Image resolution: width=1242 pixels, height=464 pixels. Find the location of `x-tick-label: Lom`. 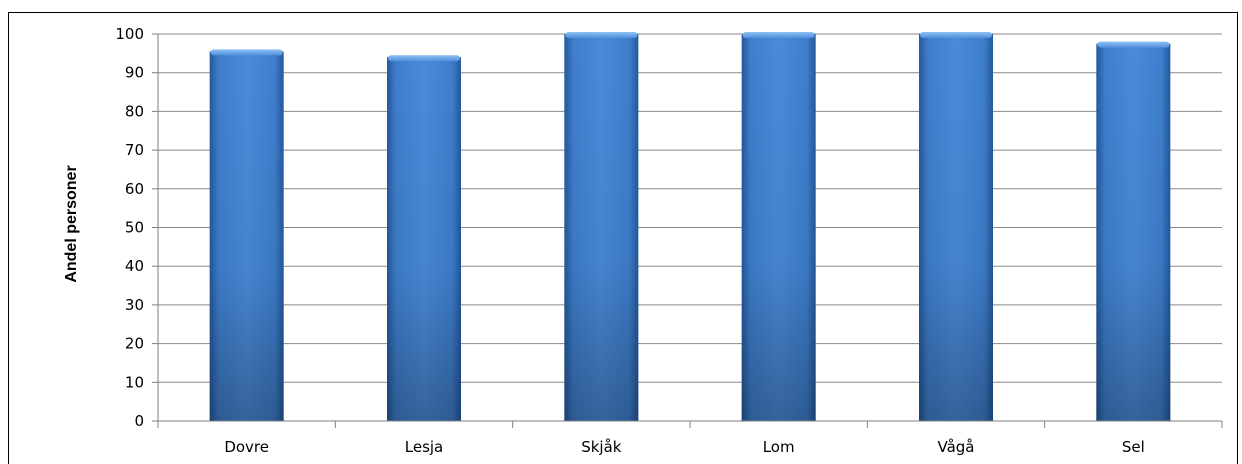

x-tick-label: Lom is located at coordinates (779, 447).